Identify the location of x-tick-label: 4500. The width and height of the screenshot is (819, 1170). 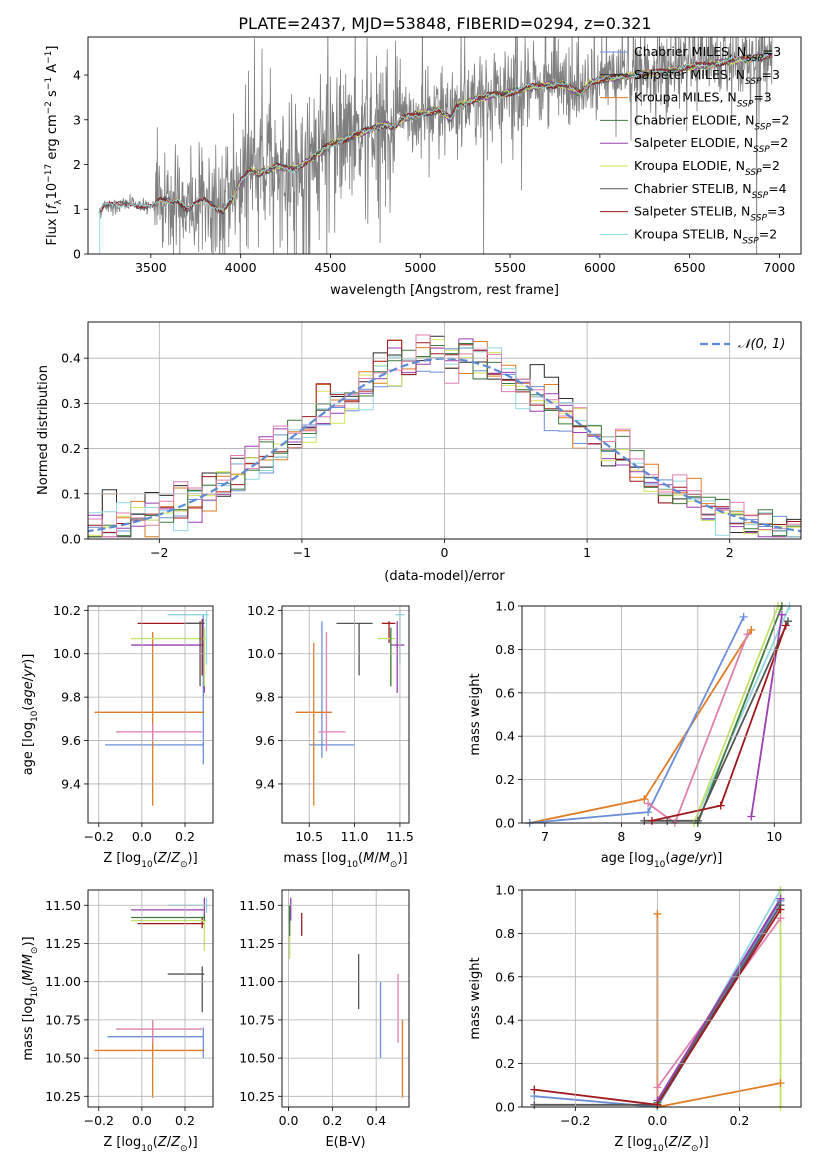
(331, 267).